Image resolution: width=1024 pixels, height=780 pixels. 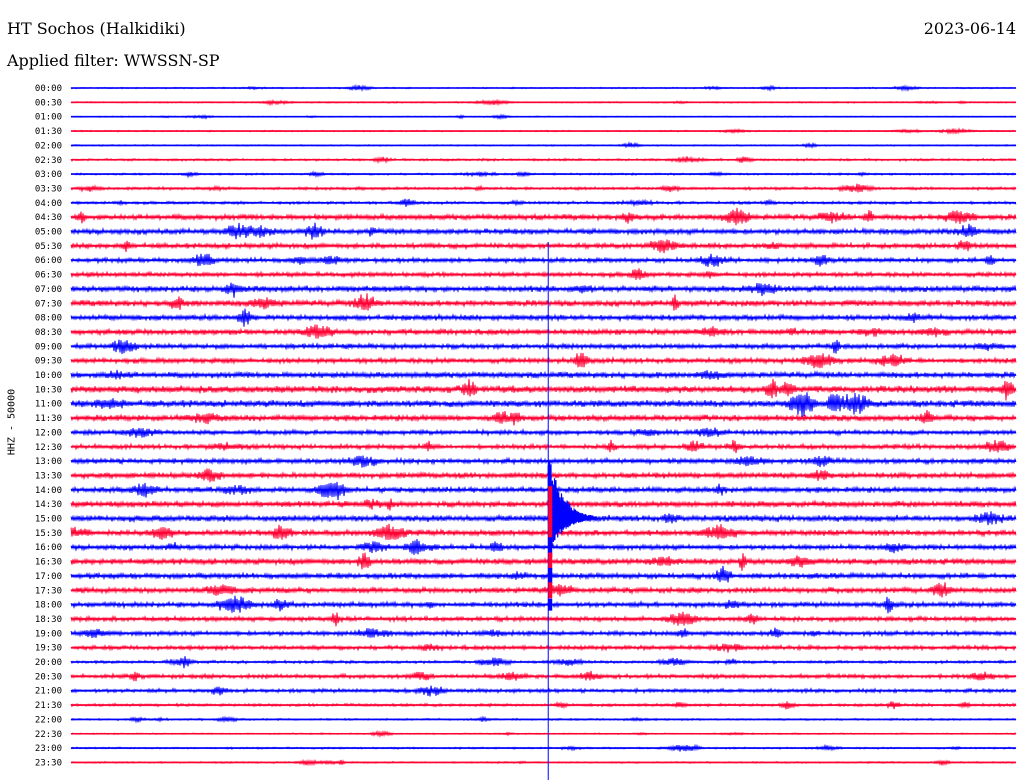 What do you see at coordinates (48, 706) in the screenshot?
I see `row-label: 21:30` at bounding box center [48, 706].